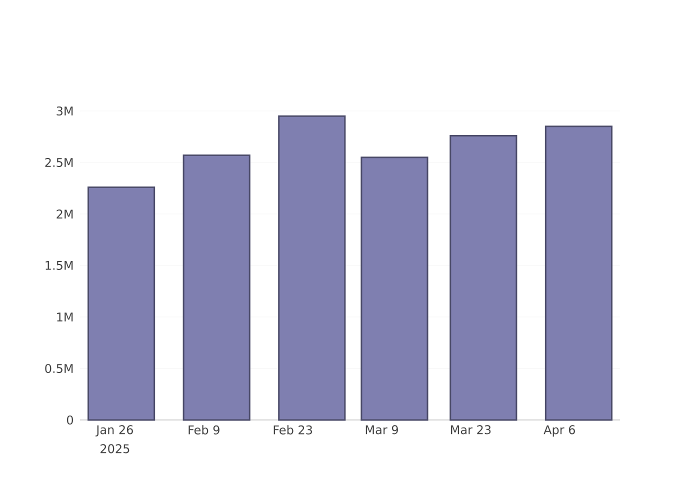 Image resolution: width=700 pixels, height=500 pixels. What do you see at coordinates (70, 420) in the screenshot?
I see `y-tick-label: 0` at bounding box center [70, 420].